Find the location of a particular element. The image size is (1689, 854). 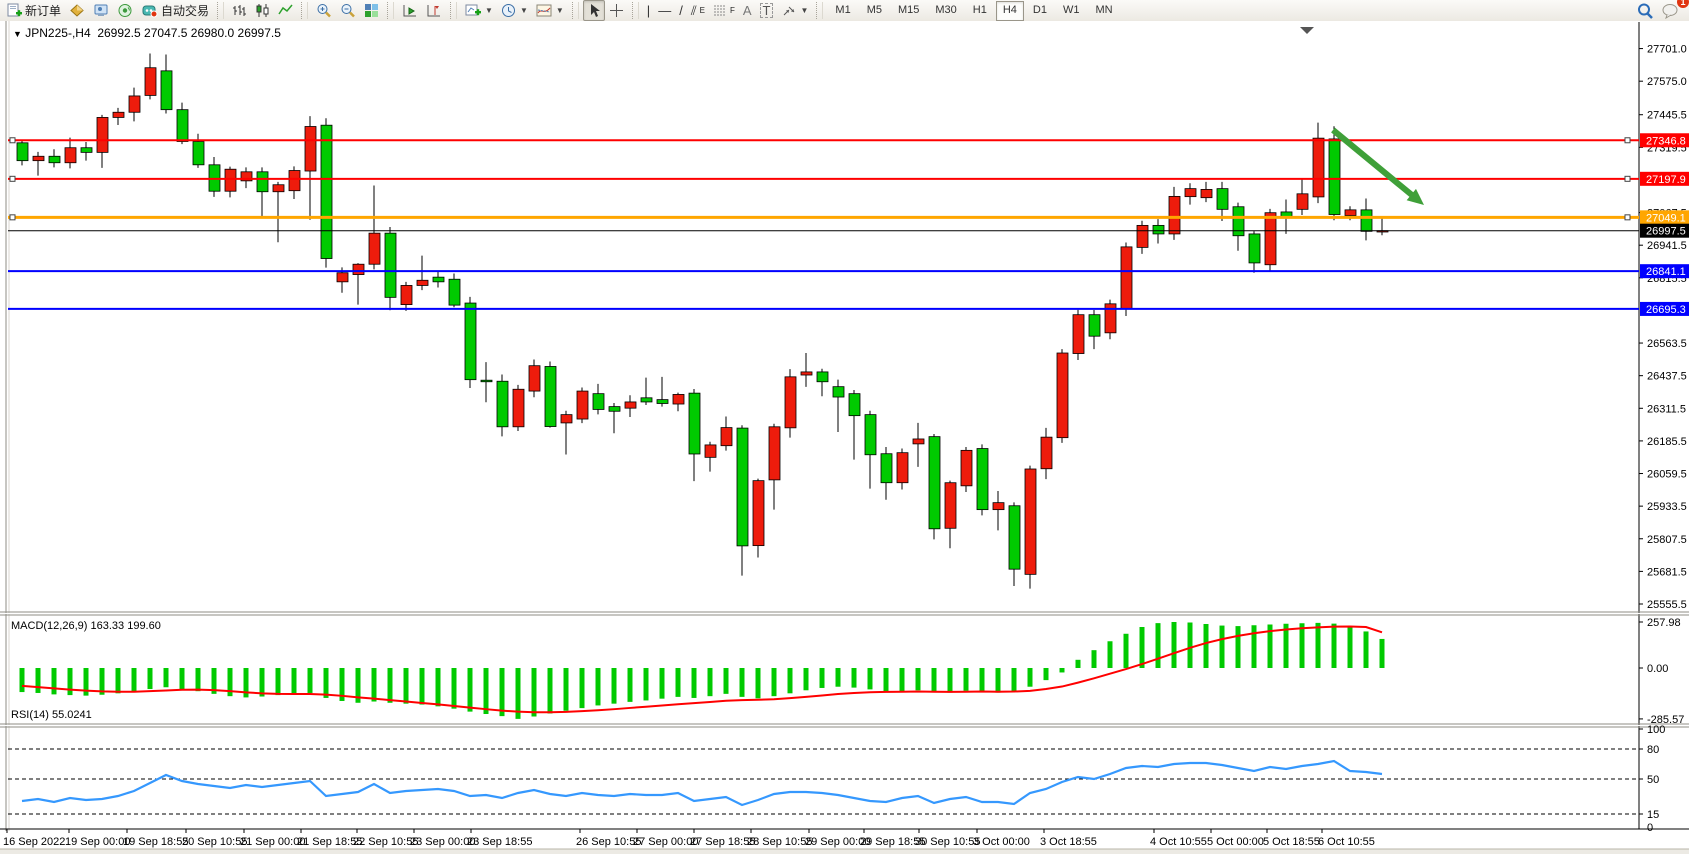

timeframe-h4: H4 is located at coordinates (1009, 10).